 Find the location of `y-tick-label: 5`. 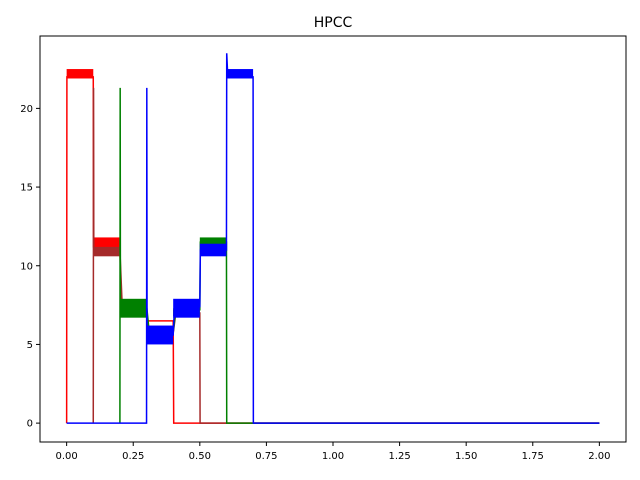

y-tick-label: 5 is located at coordinates (30, 345).